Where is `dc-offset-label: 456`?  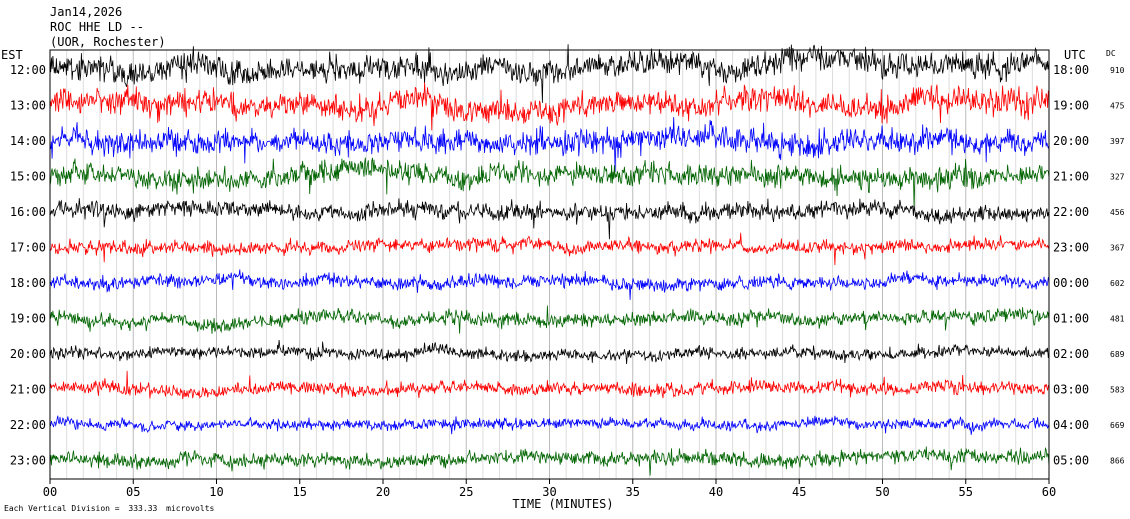 dc-offset-label: 456 is located at coordinates (1117, 212).